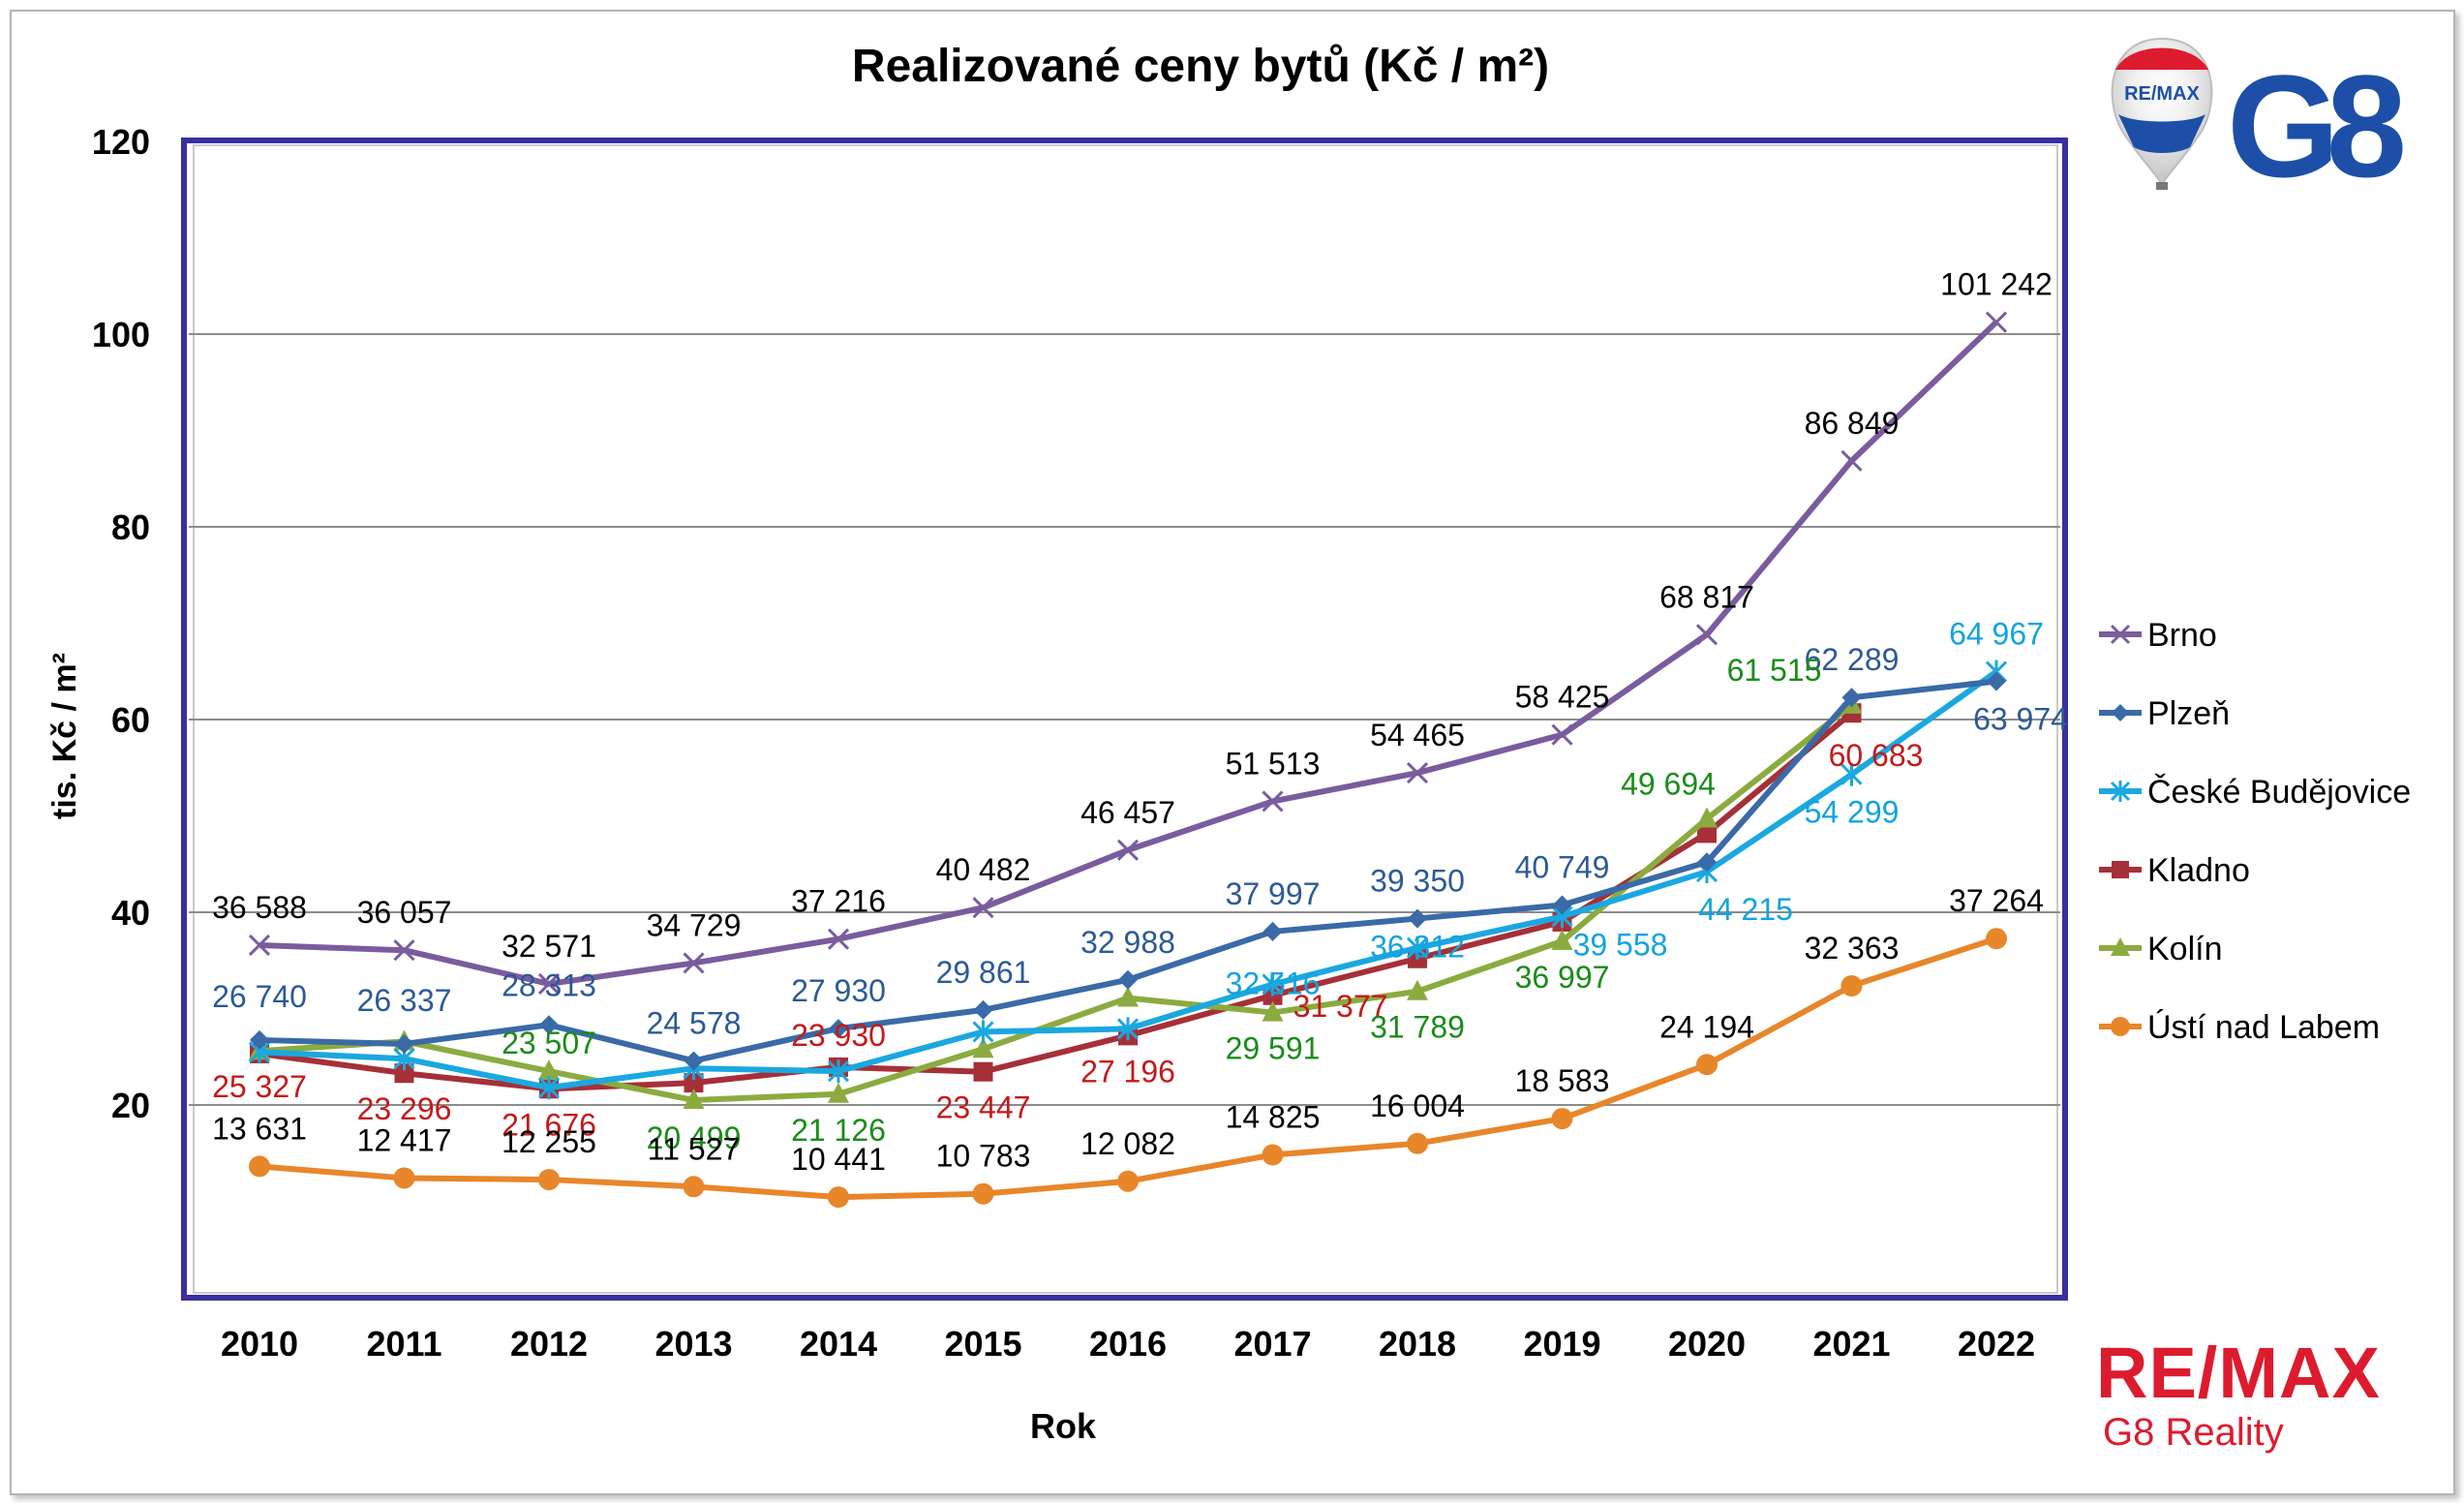  What do you see at coordinates (1562, 697) in the screenshot?
I see `data-label: 58 425` at bounding box center [1562, 697].